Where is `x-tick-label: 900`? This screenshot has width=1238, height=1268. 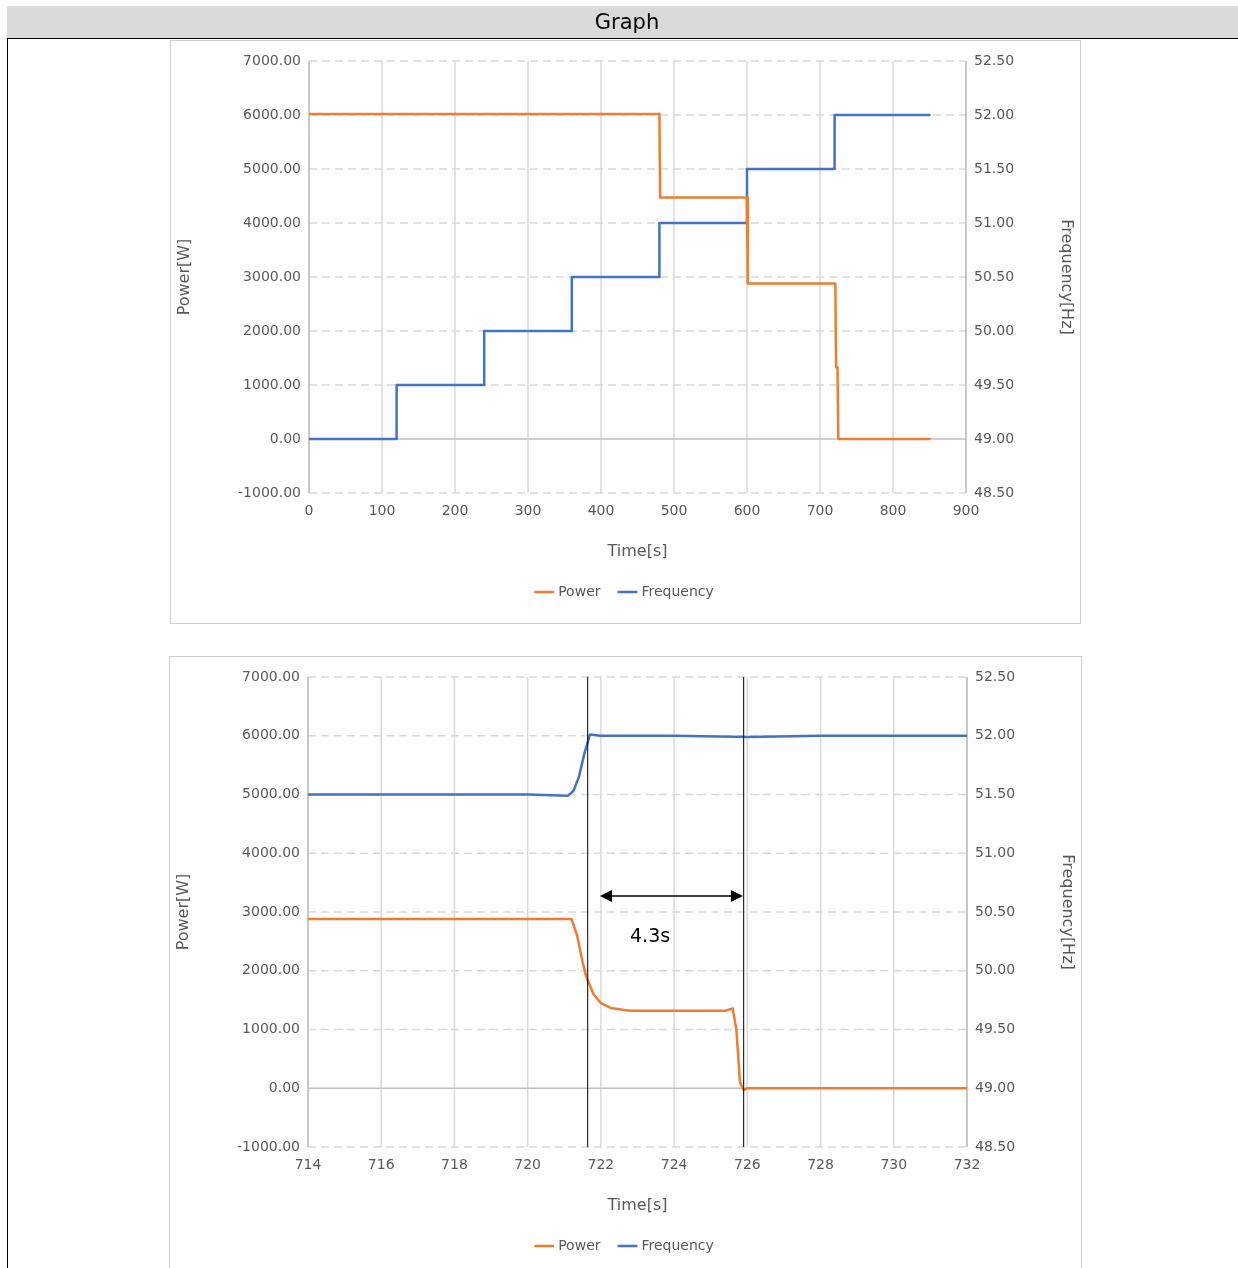 x-tick-label: 900 is located at coordinates (966, 510).